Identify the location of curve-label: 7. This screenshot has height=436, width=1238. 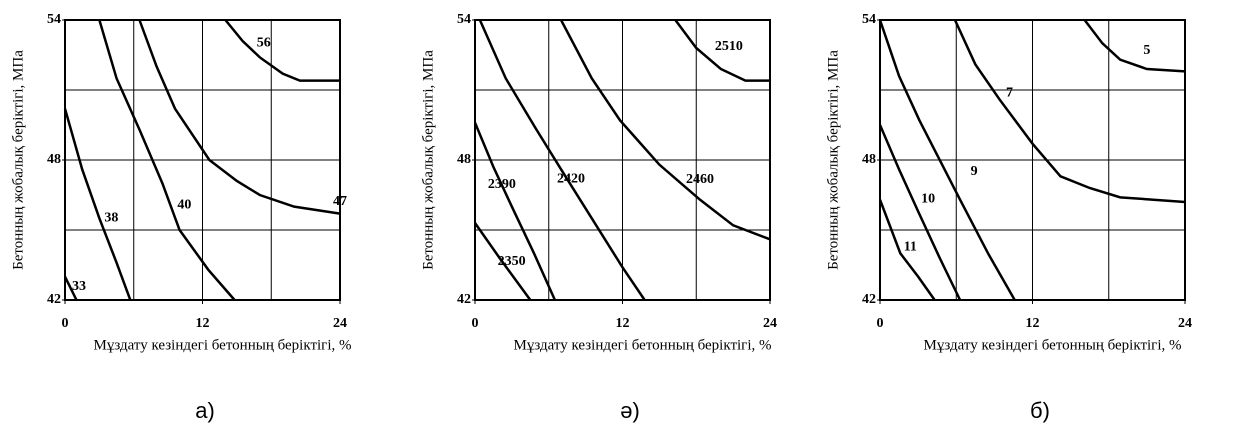
(1009, 93).